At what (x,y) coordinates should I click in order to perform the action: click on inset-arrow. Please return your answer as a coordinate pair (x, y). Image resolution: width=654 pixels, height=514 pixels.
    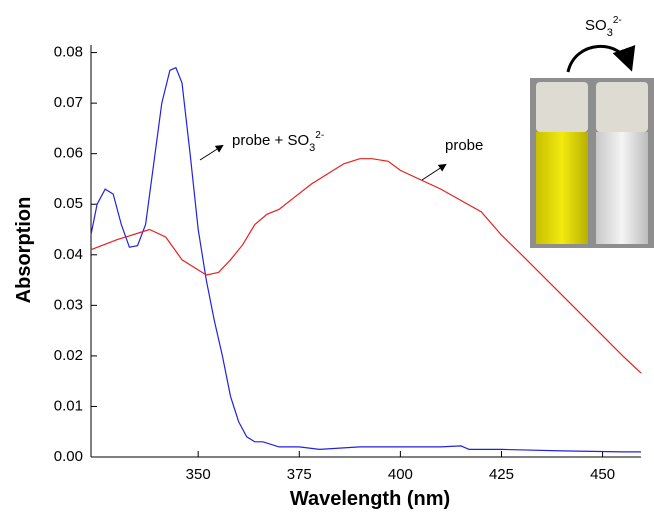
    Looking at the image, I should click on (601, 58).